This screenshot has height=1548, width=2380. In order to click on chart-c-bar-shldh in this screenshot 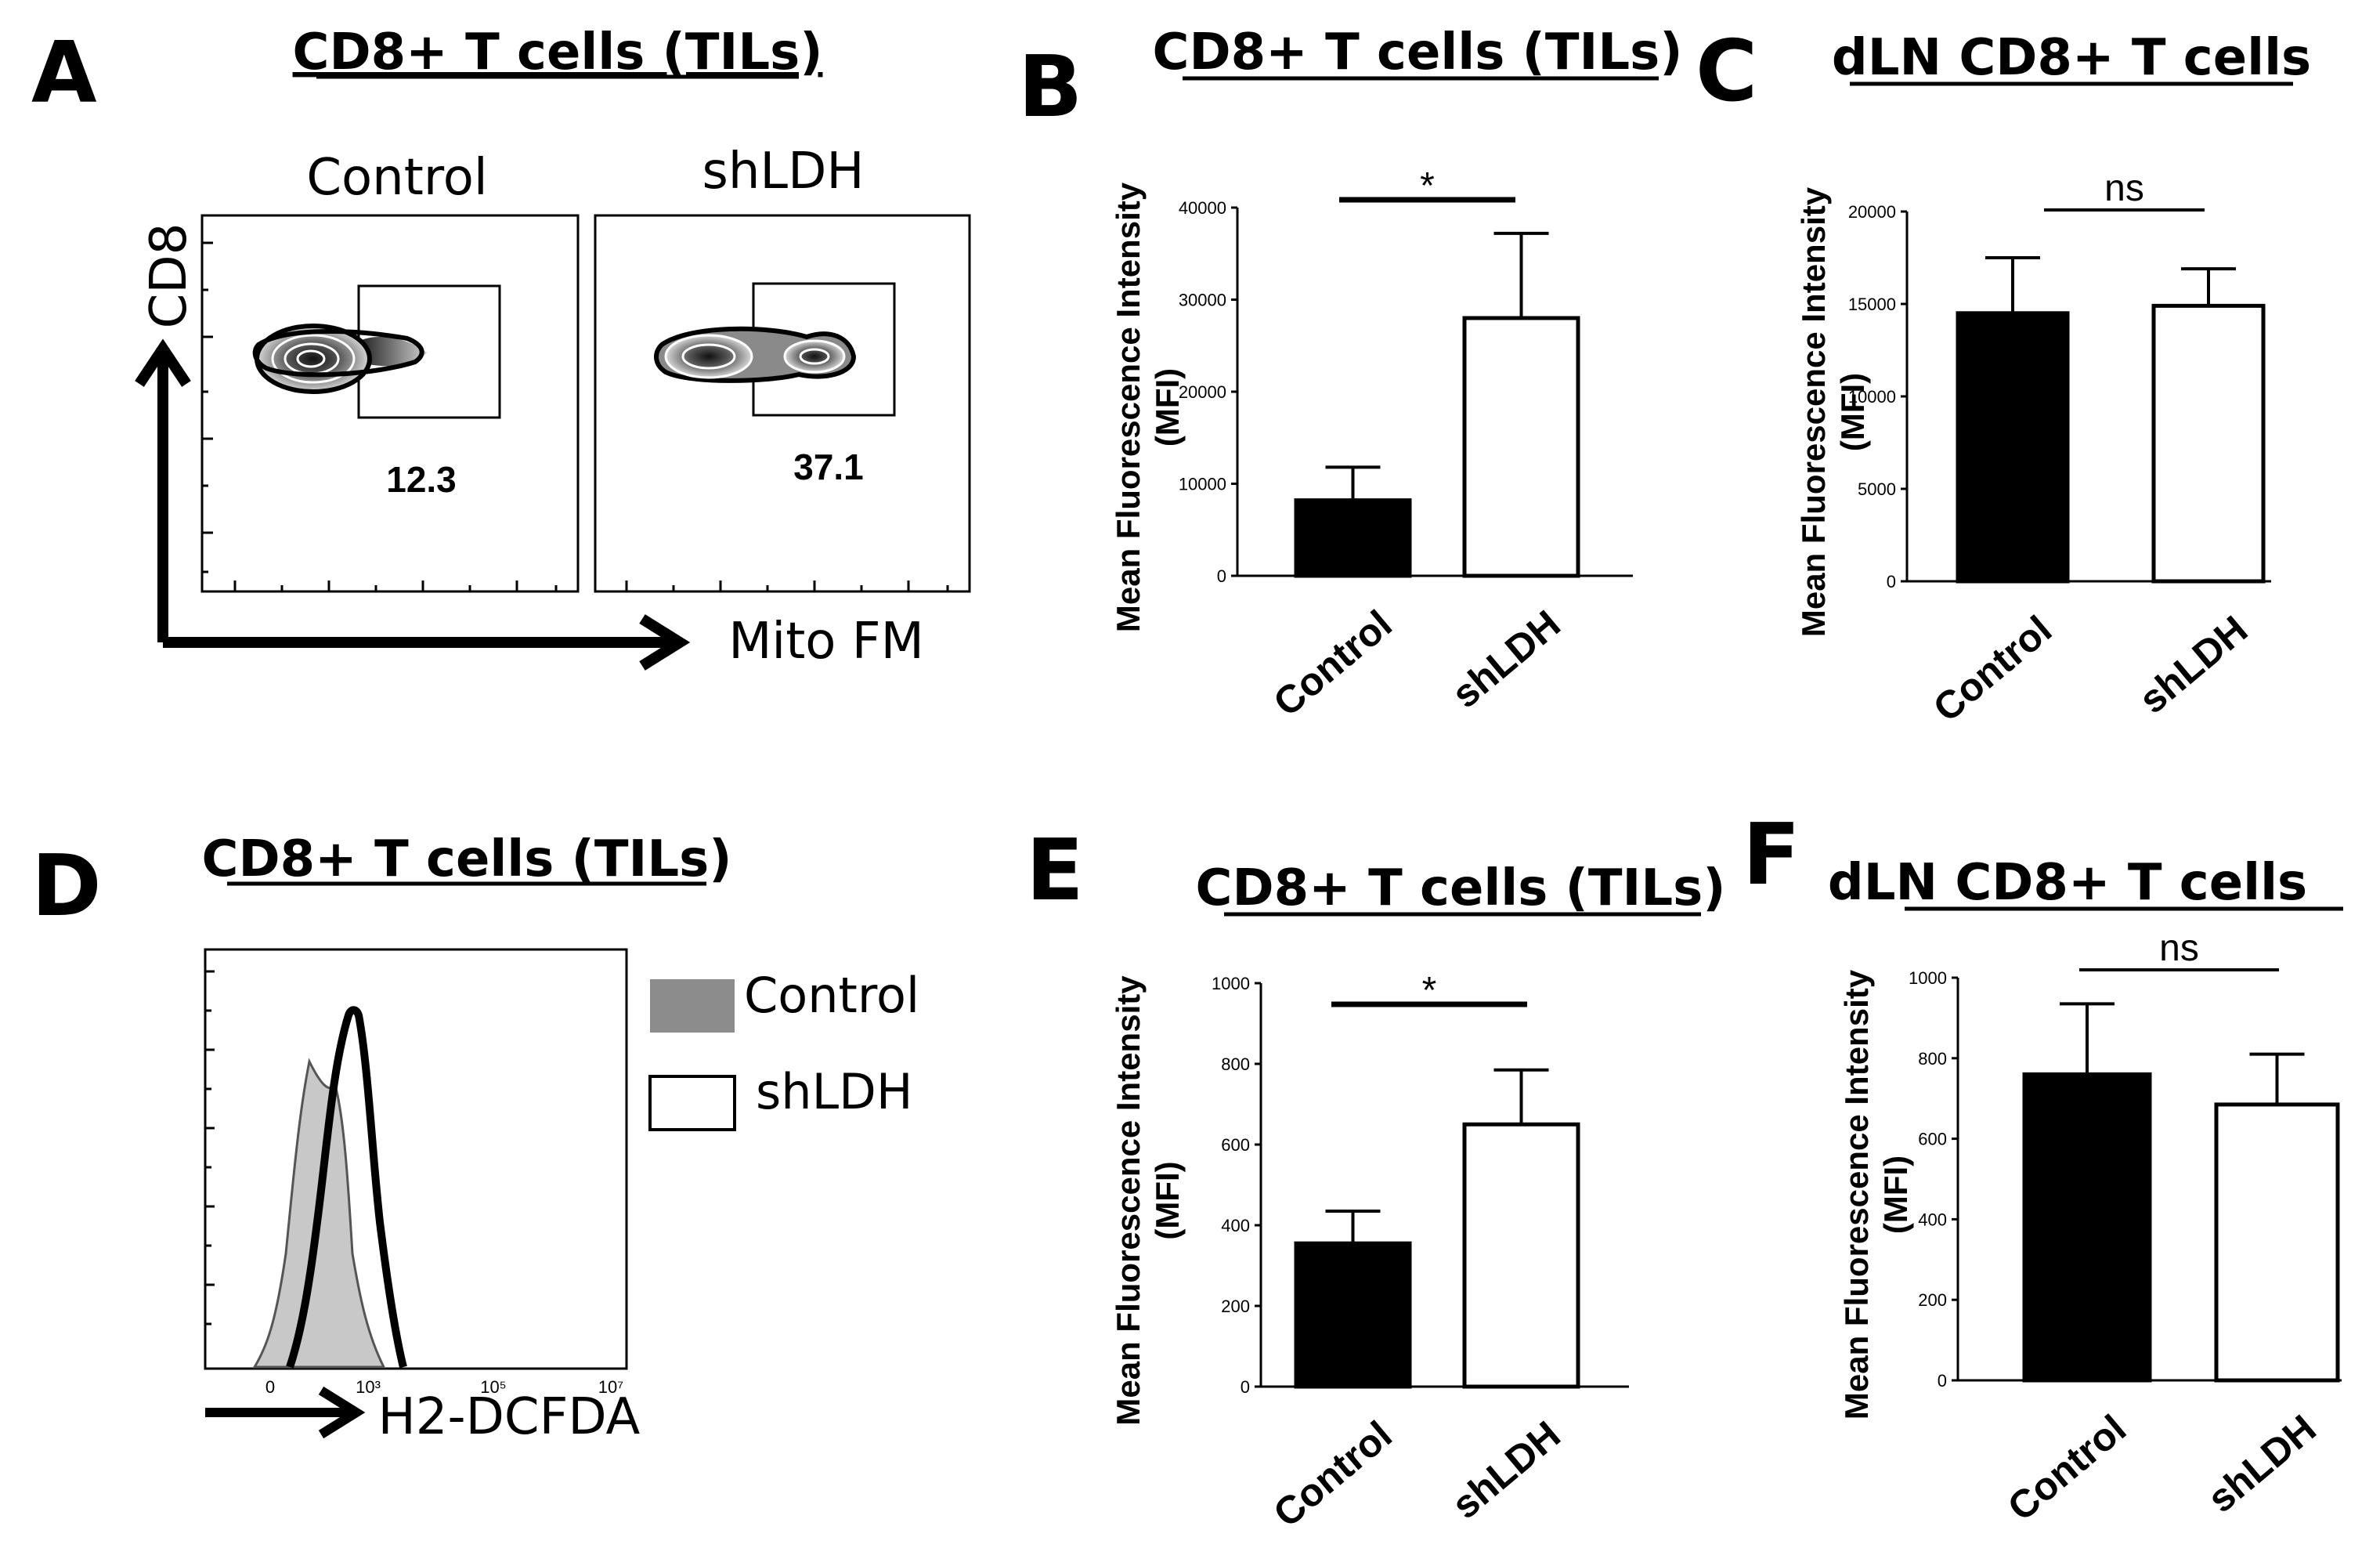, I will do `click(2208, 443)`.